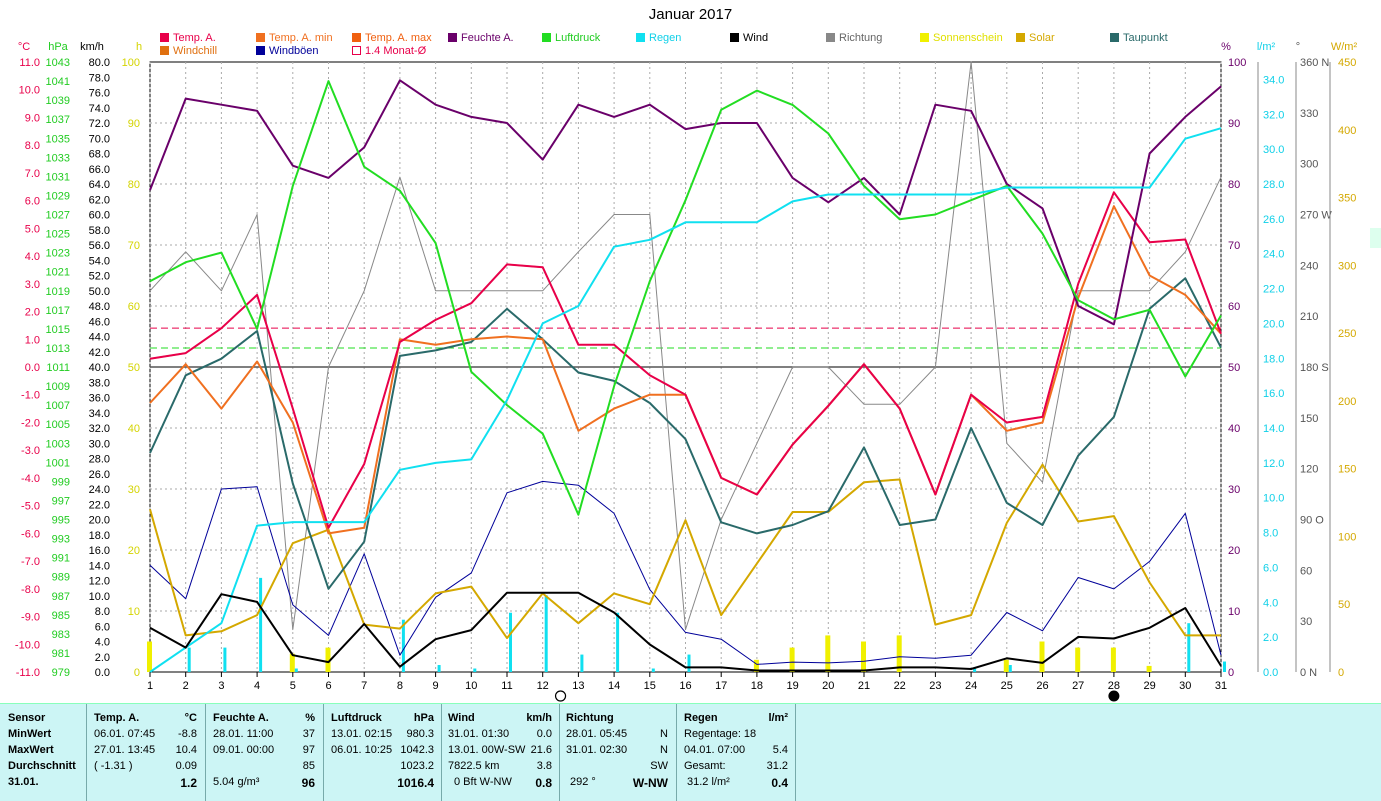 The image size is (1381, 801). What do you see at coordinates (58, 425) in the screenshot?
I see `tick-label-pressure: 1005` at bounding box center [58, 425].